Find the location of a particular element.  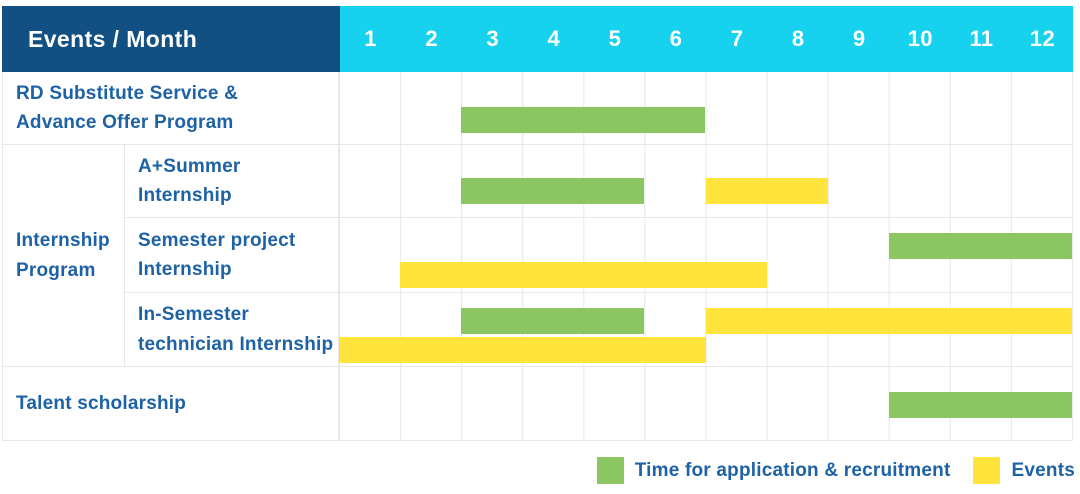

month-header-4: 4 is located at coordinates (554, 38).